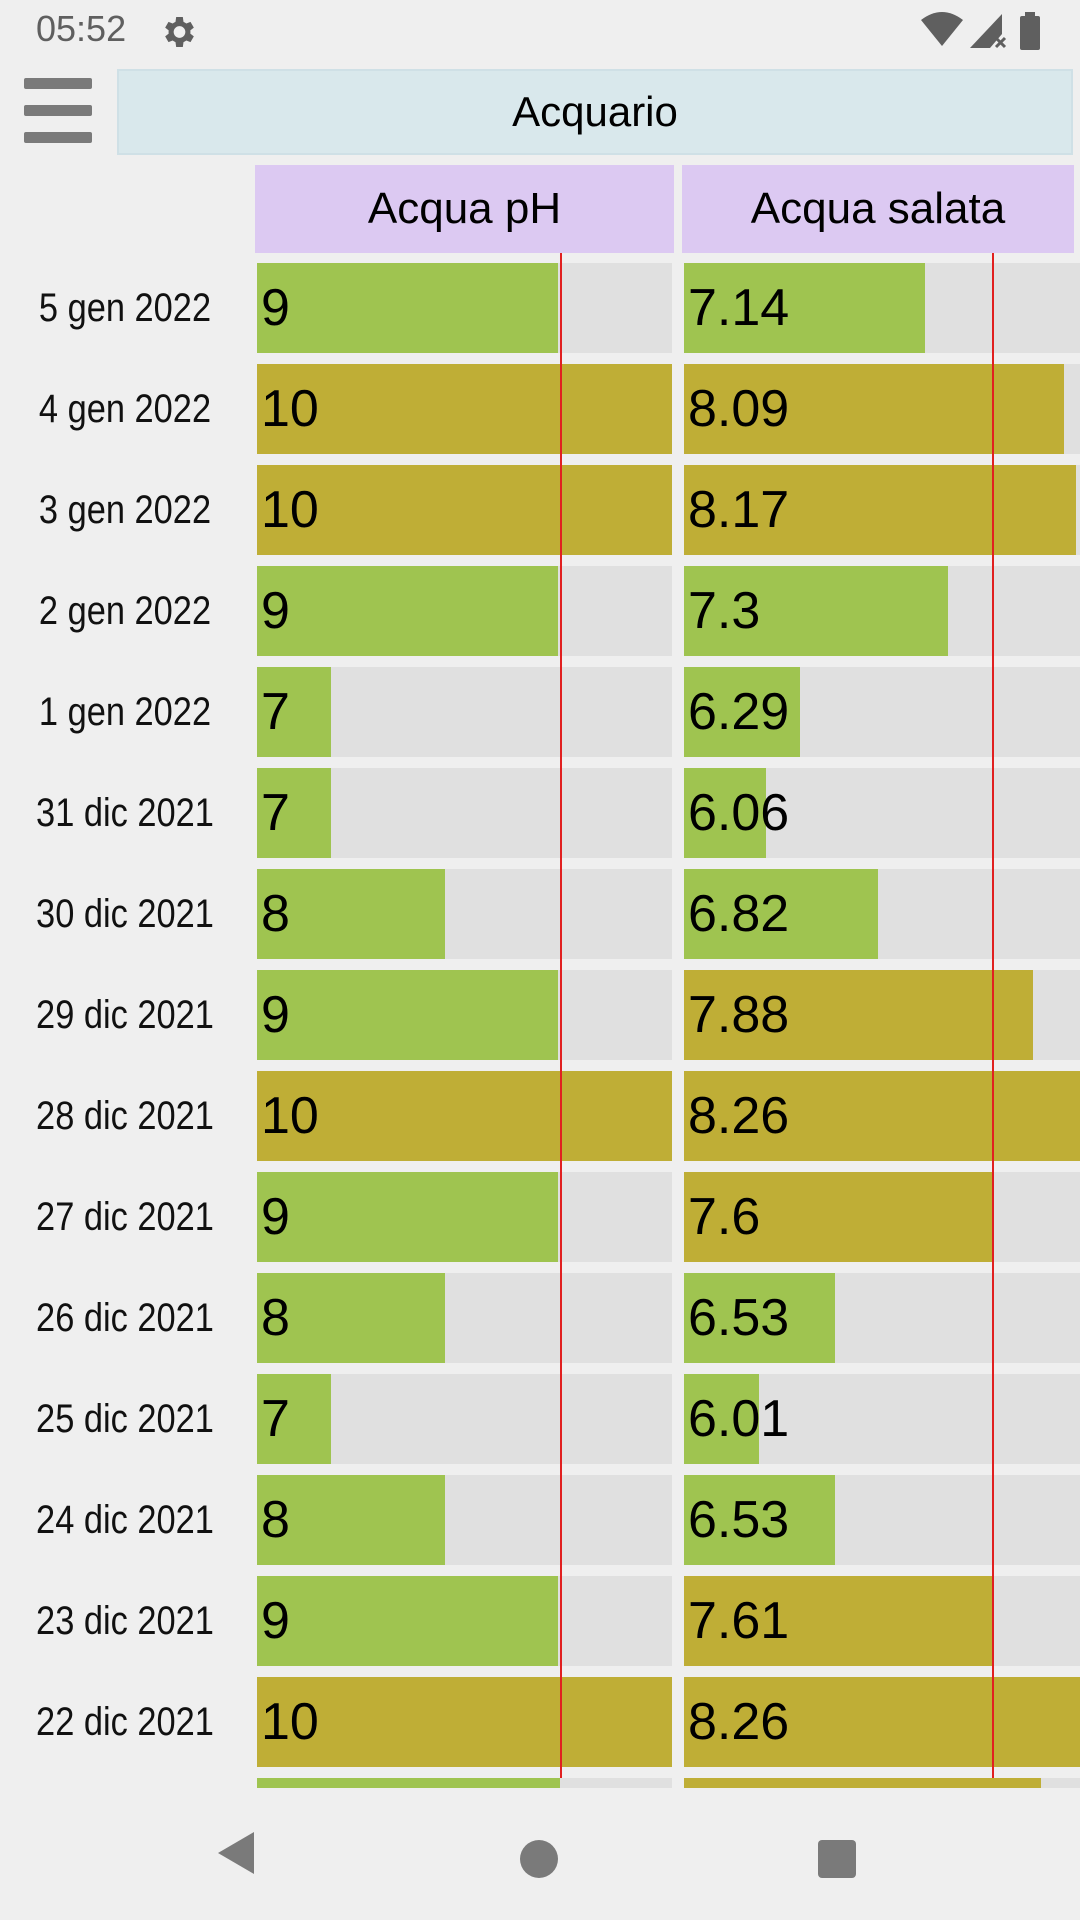 This screenshot has height=1920, width=1080. What do you see at coordinates (595, 112) in the screenshot?
I see `page-title: Acquario` at bounding box center [595, 112].